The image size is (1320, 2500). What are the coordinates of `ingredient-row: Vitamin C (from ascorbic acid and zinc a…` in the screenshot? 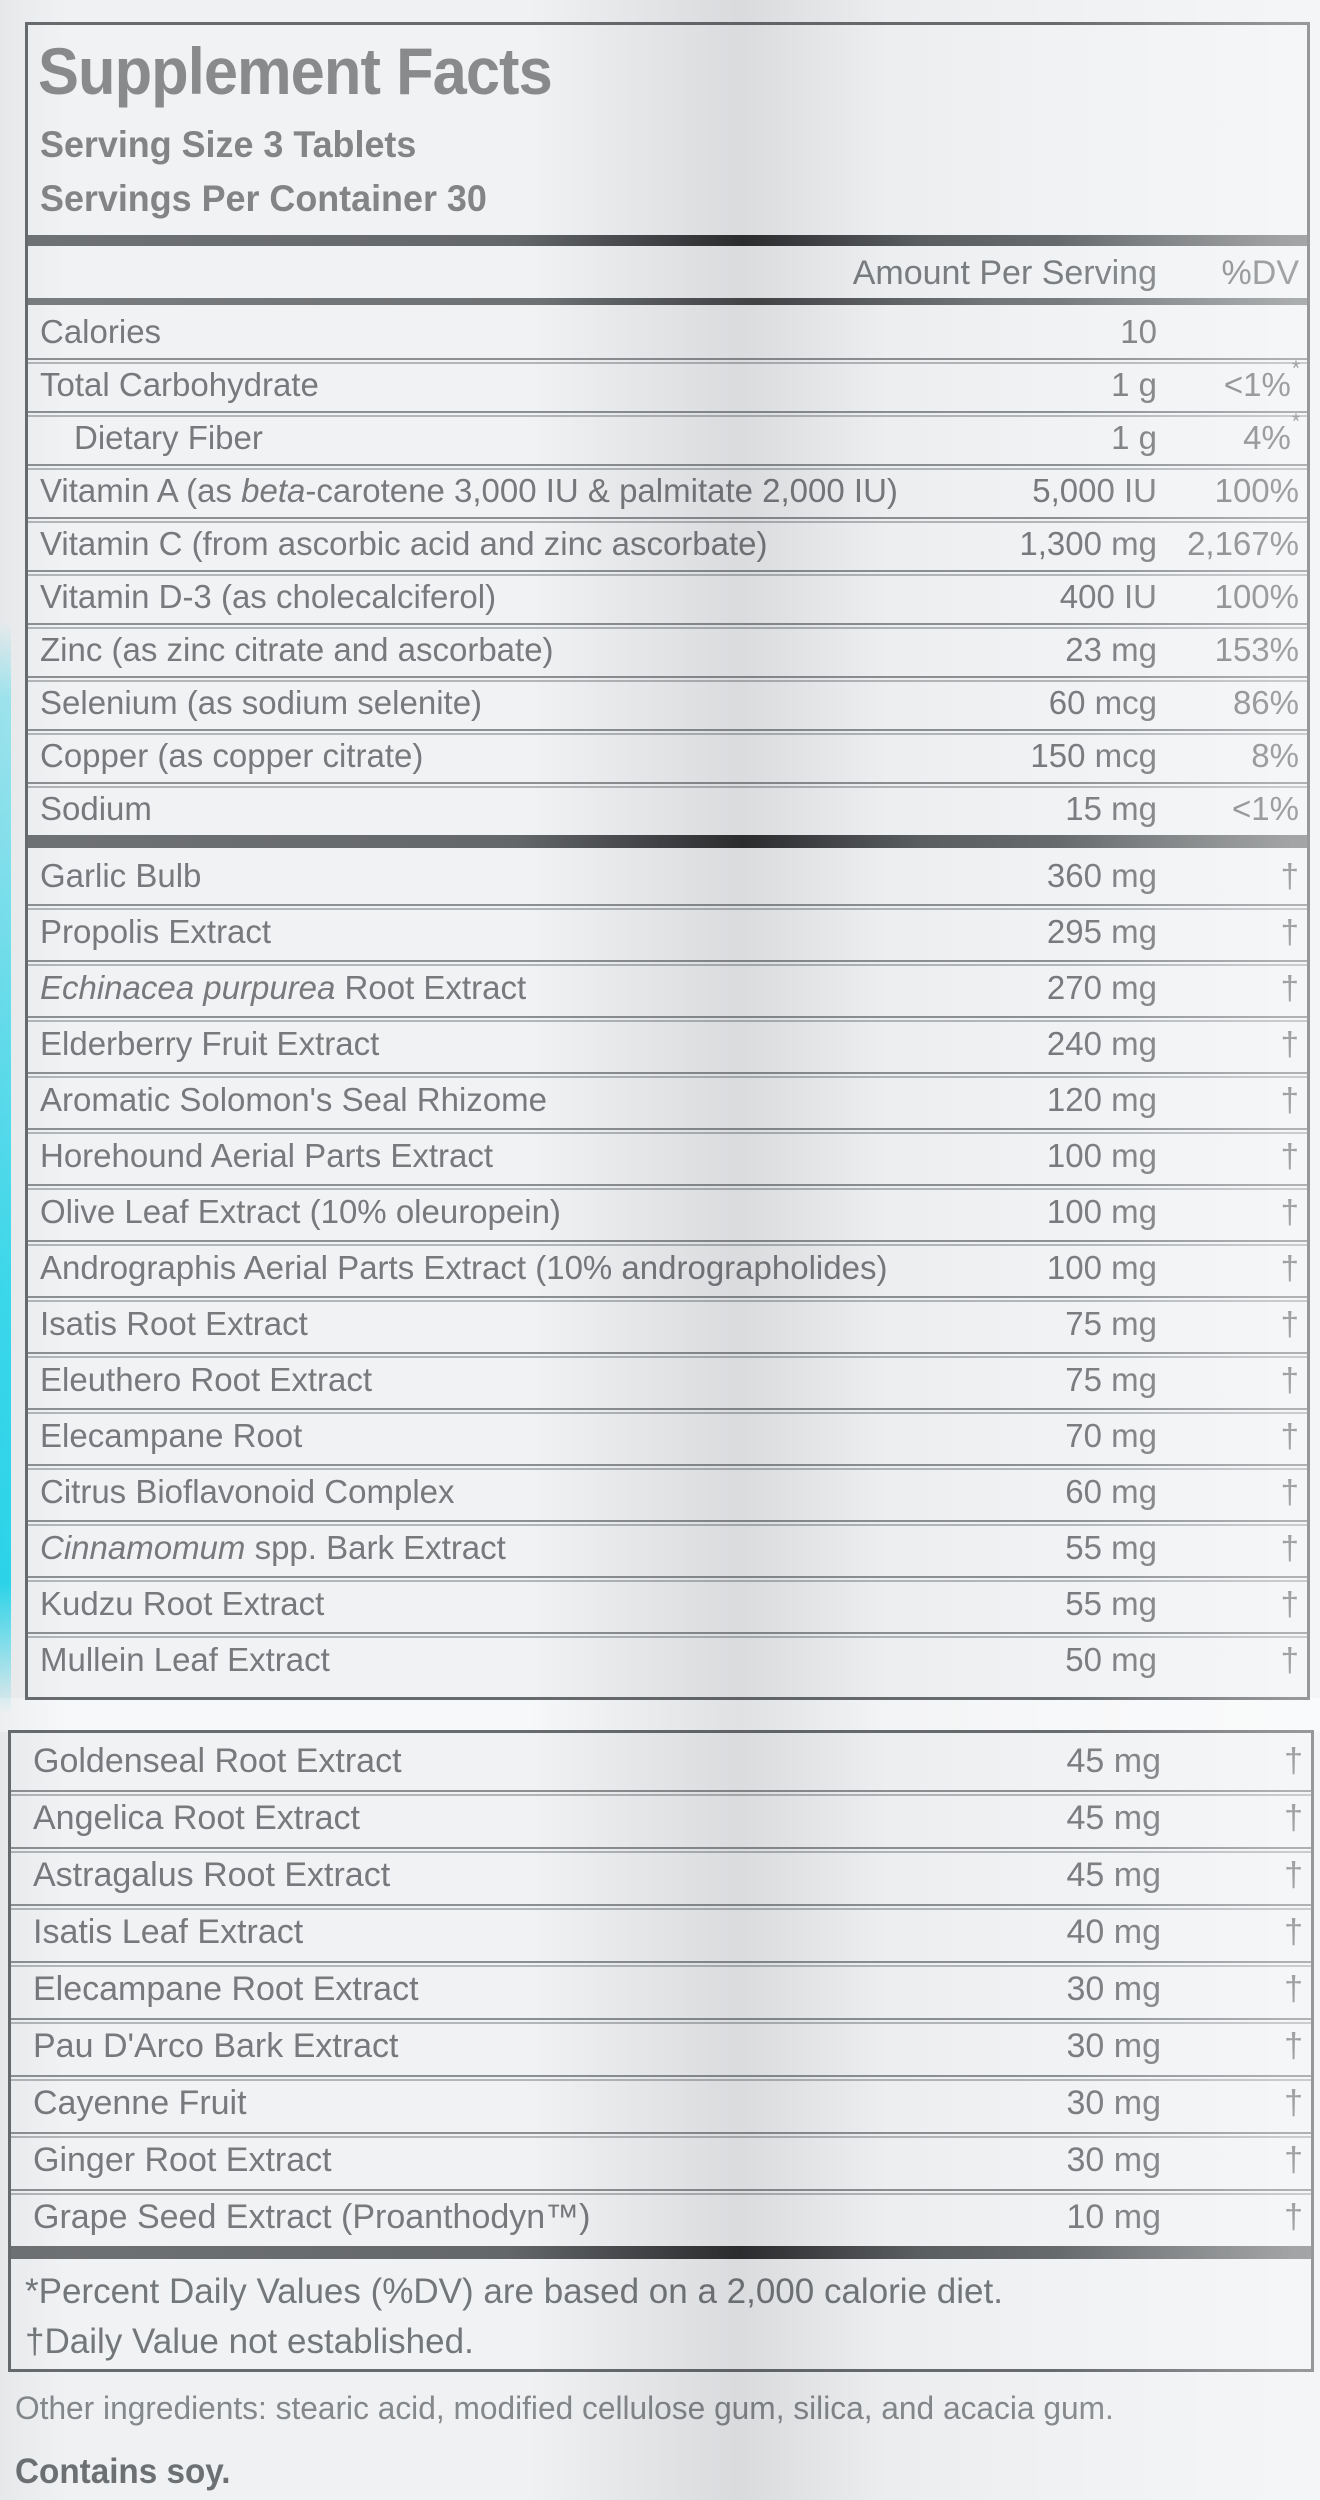 It's located at (667, 543).